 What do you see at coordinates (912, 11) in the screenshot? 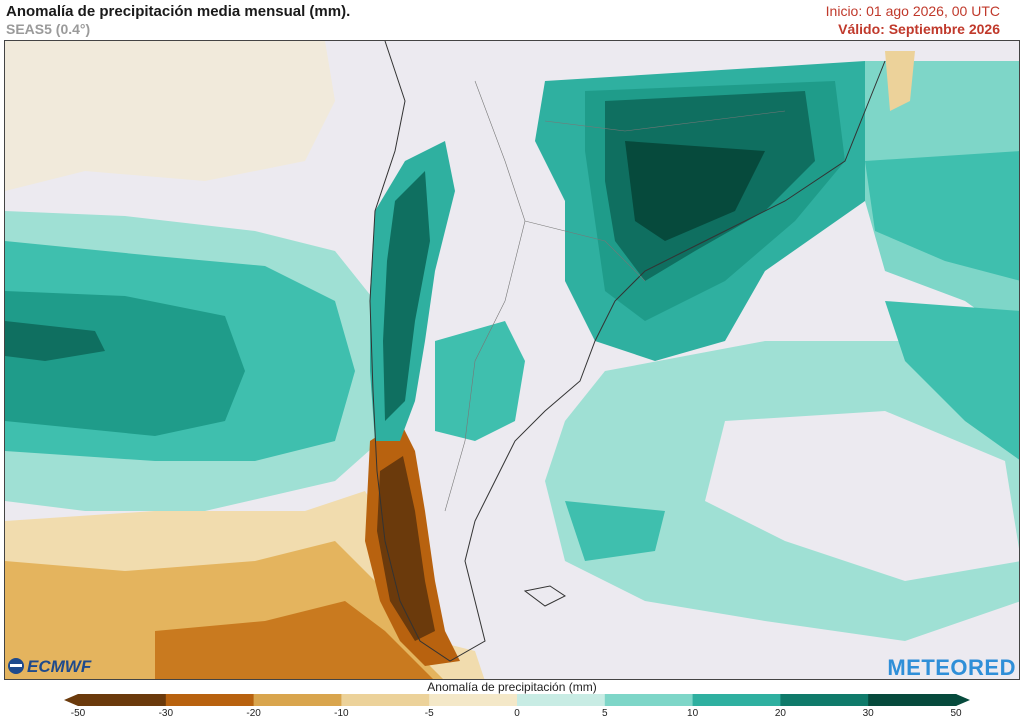
I see `init-date: Inicio: 01 ago 2026, 00 UTC` at bounding box center [912, 11].